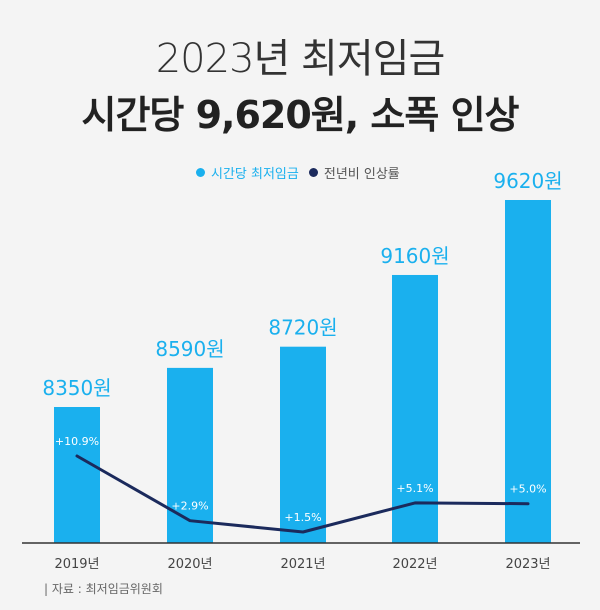  Describe the element at coordinates (302, 564) in the screenshot. I see `x-tick-label: 2021년` at that location.